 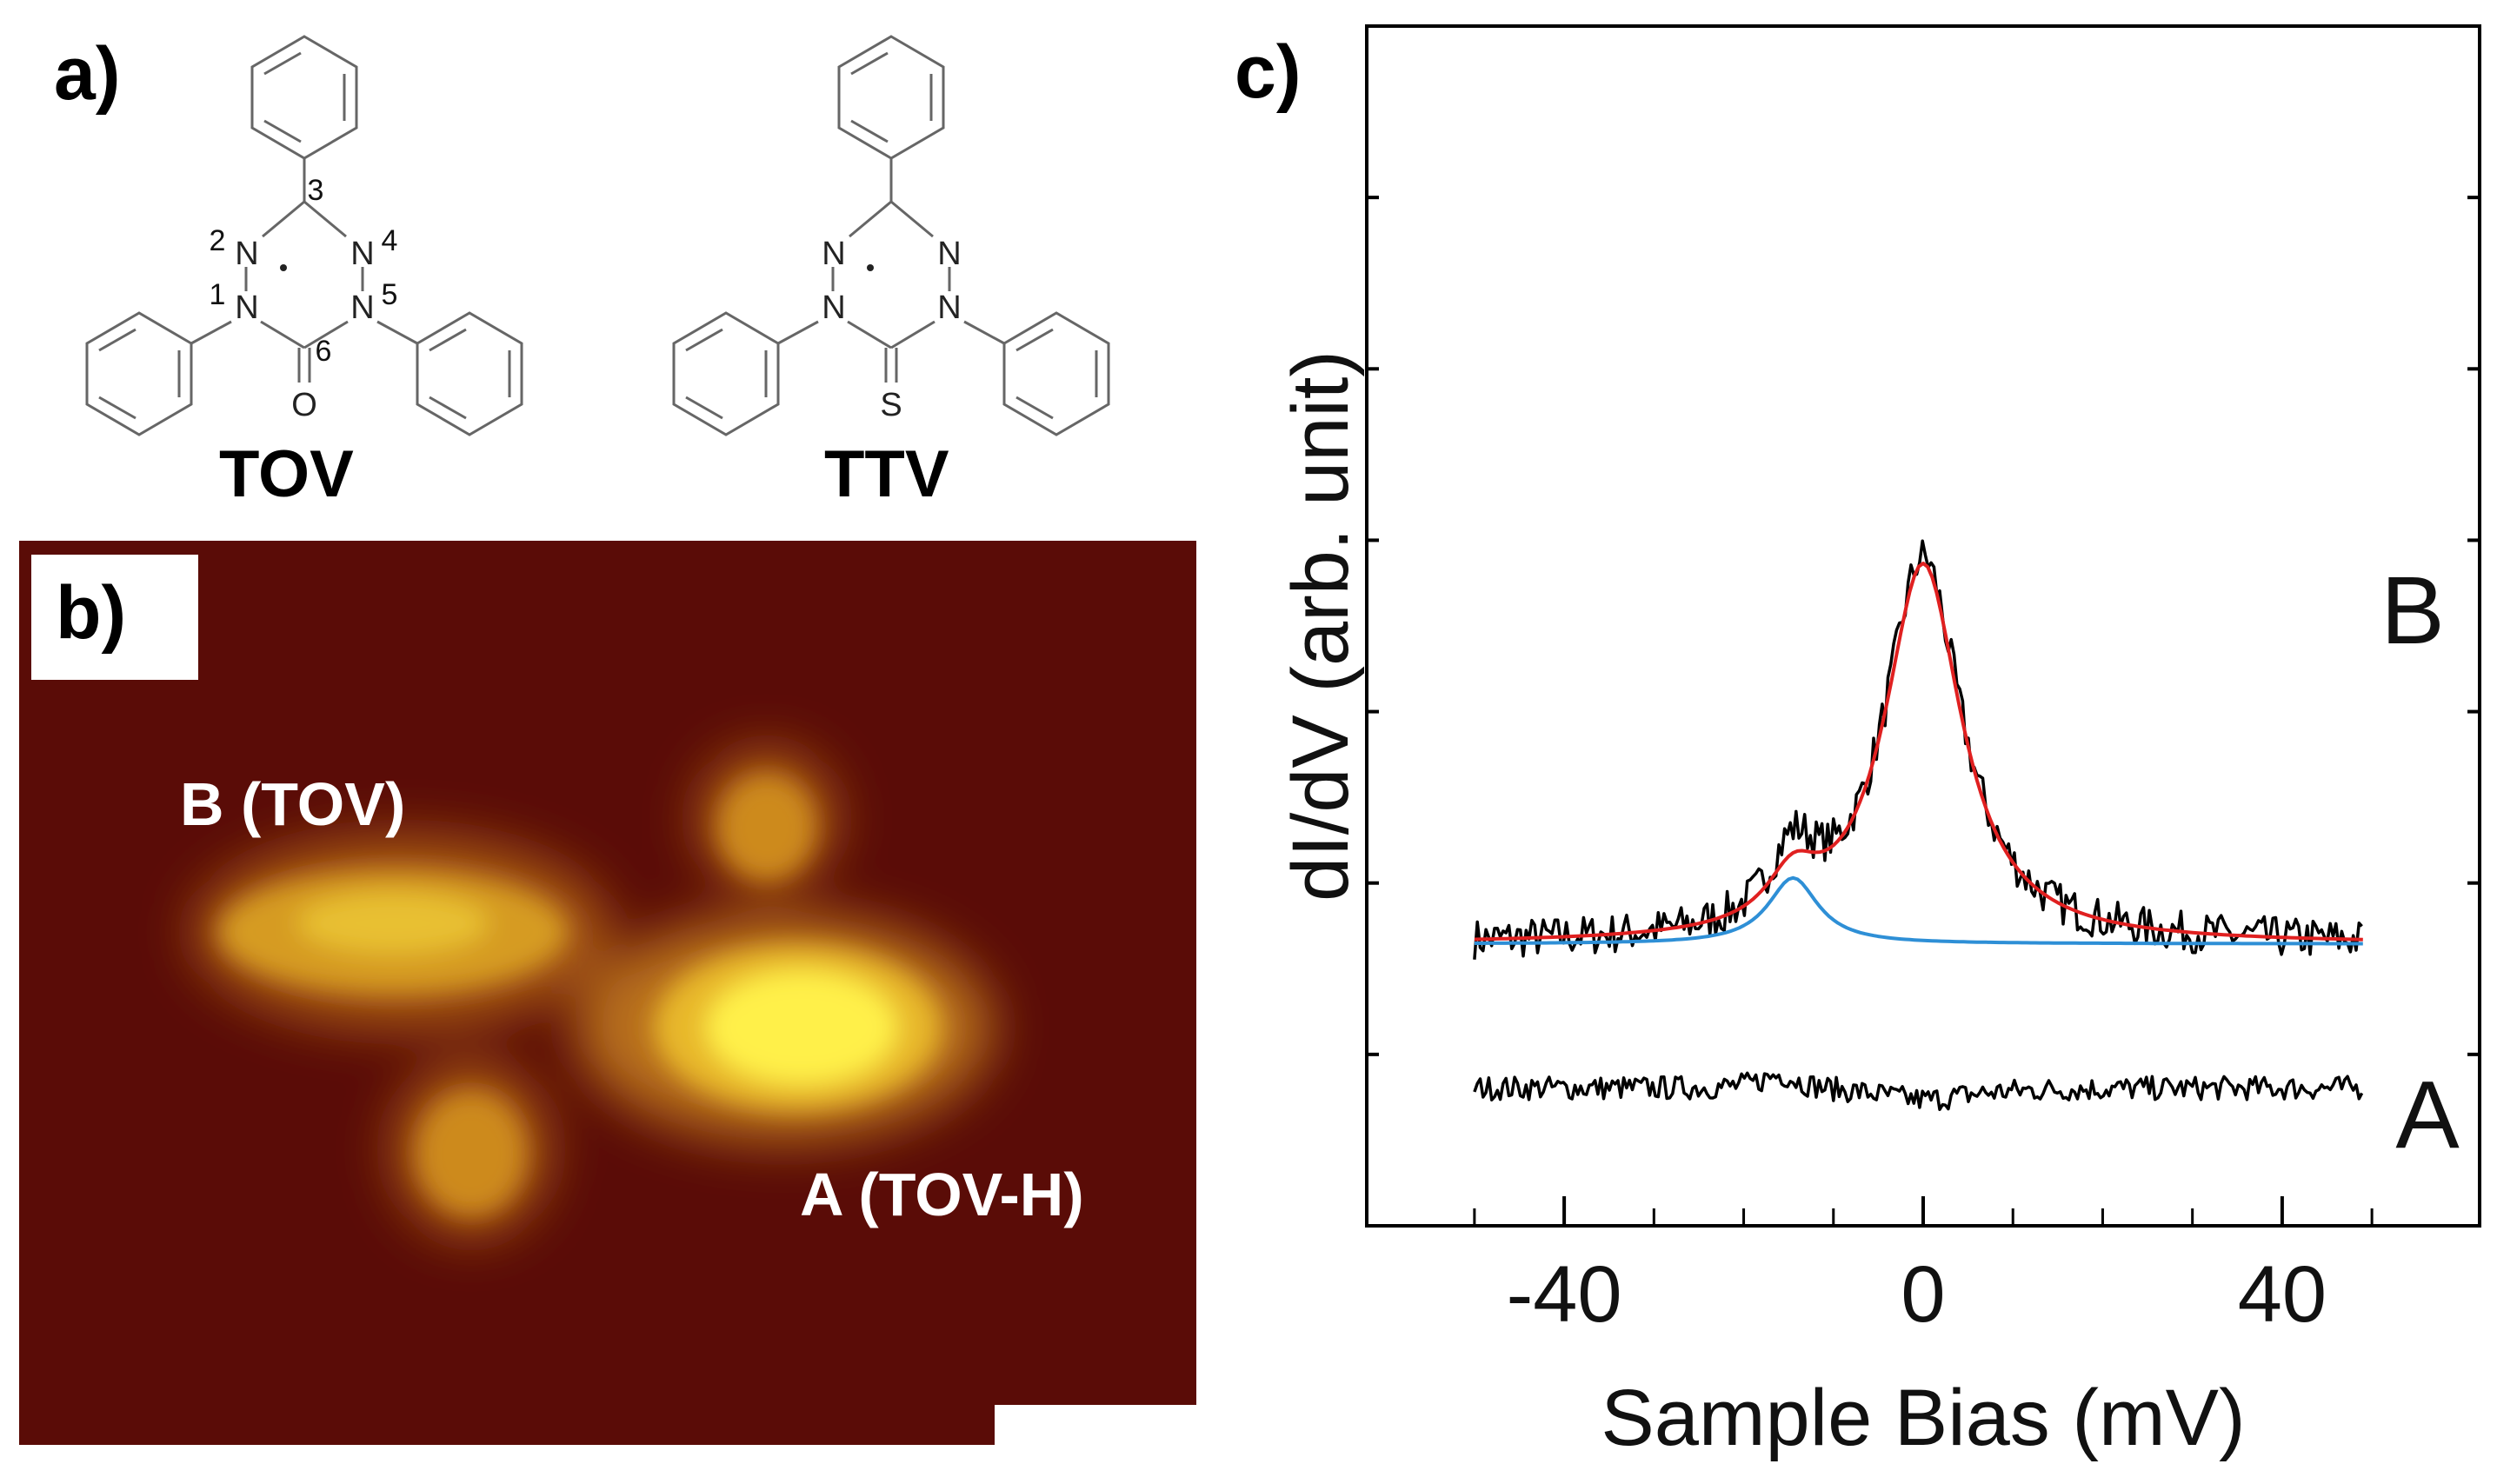 What do you see at coordinates (362, 307) in the screenshot?
I see `tov-n5-atom: N` at bounding box center [362, 307].